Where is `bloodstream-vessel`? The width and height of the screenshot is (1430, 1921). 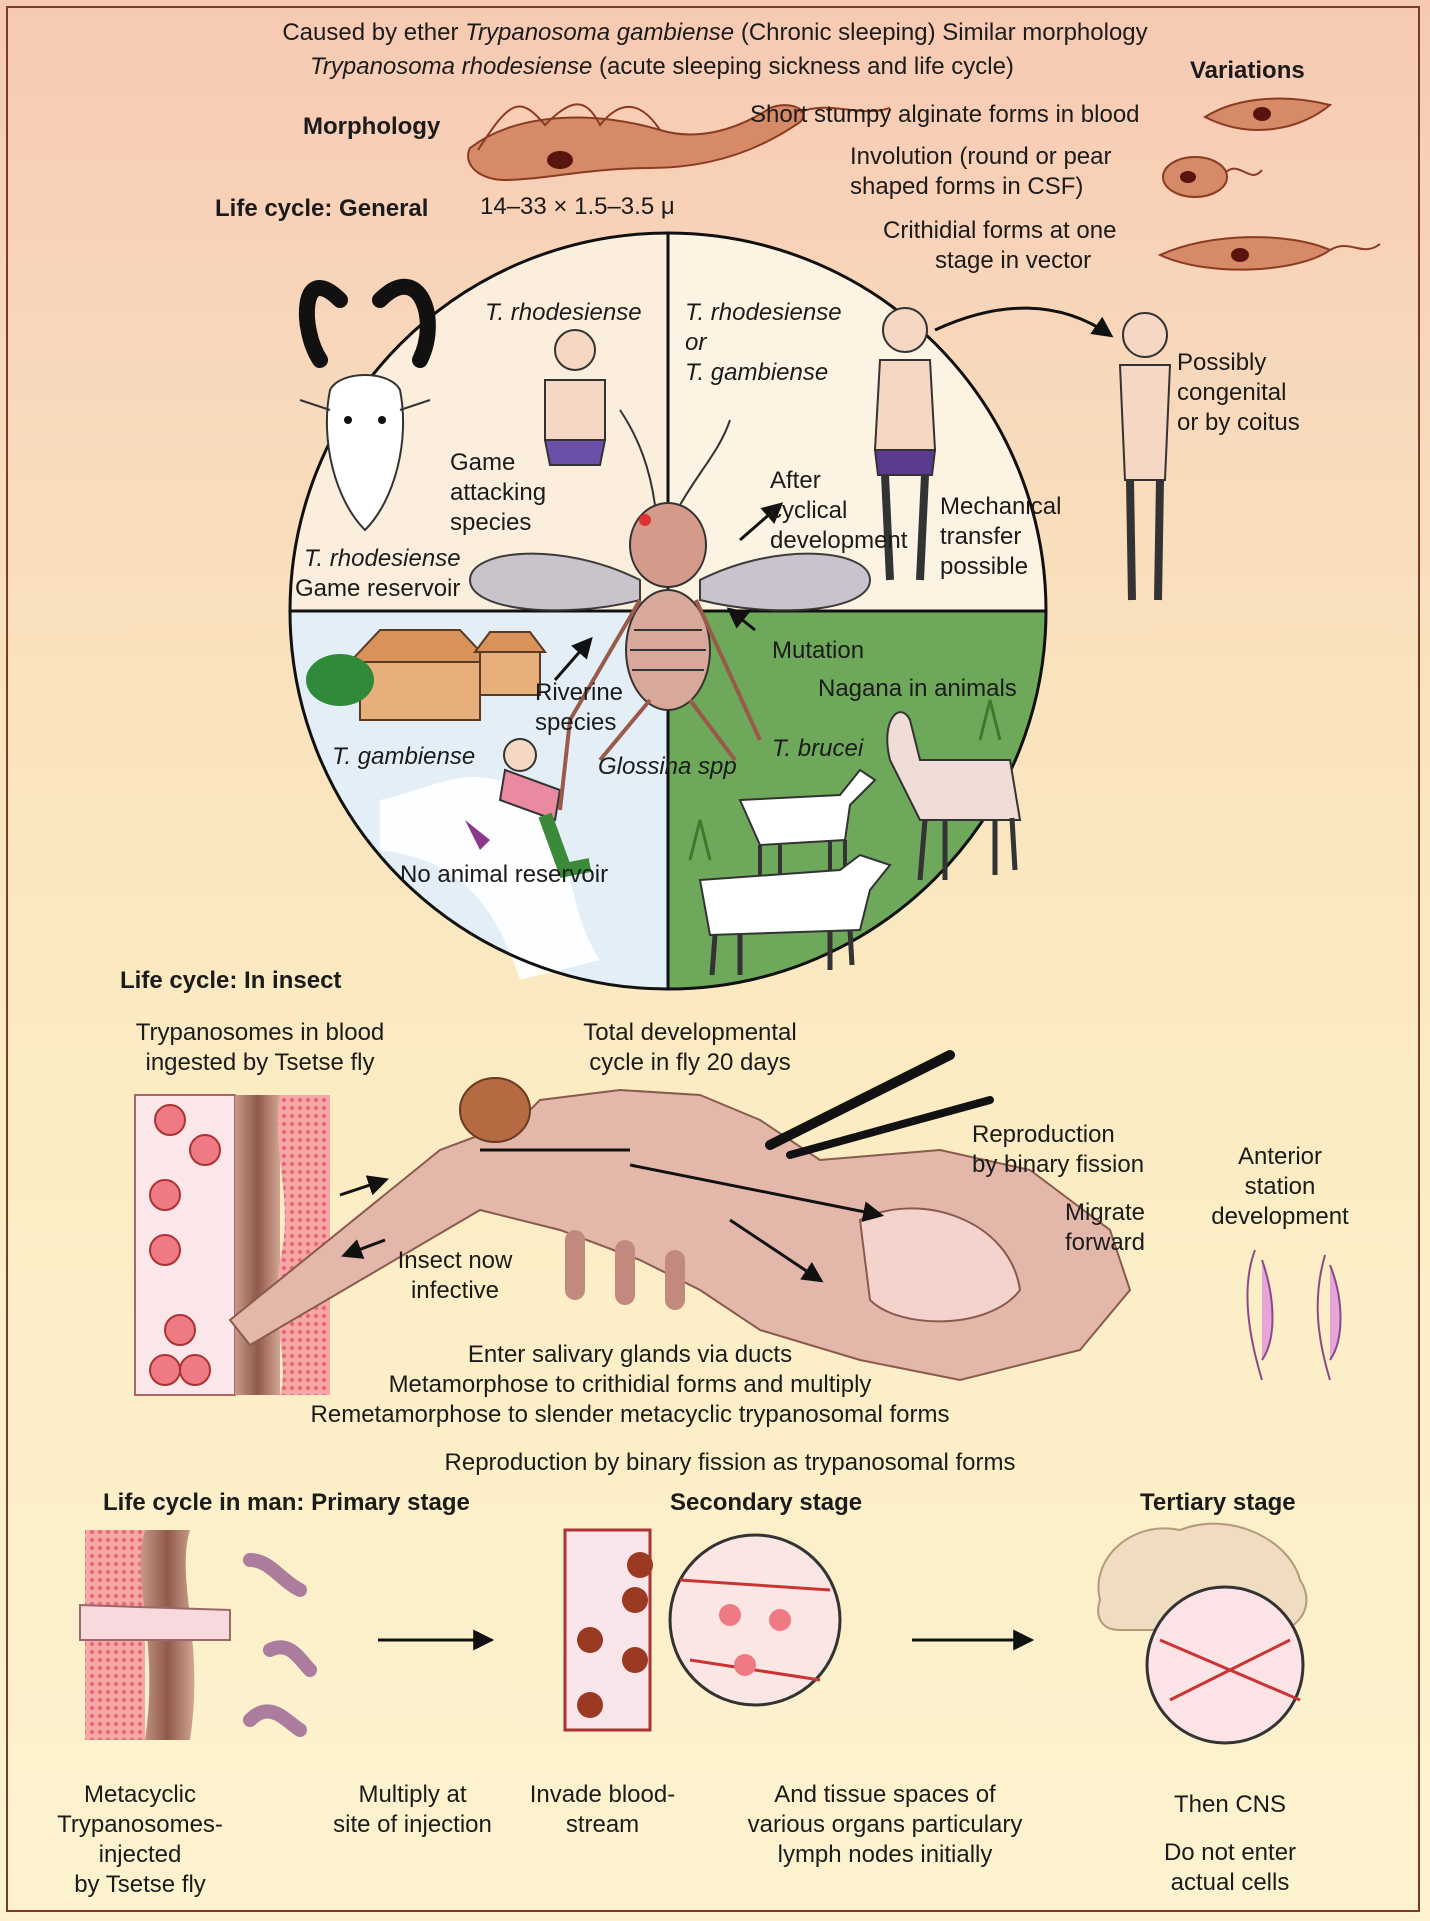
bloodstream-vessel is located at coordinates (608, 1630).